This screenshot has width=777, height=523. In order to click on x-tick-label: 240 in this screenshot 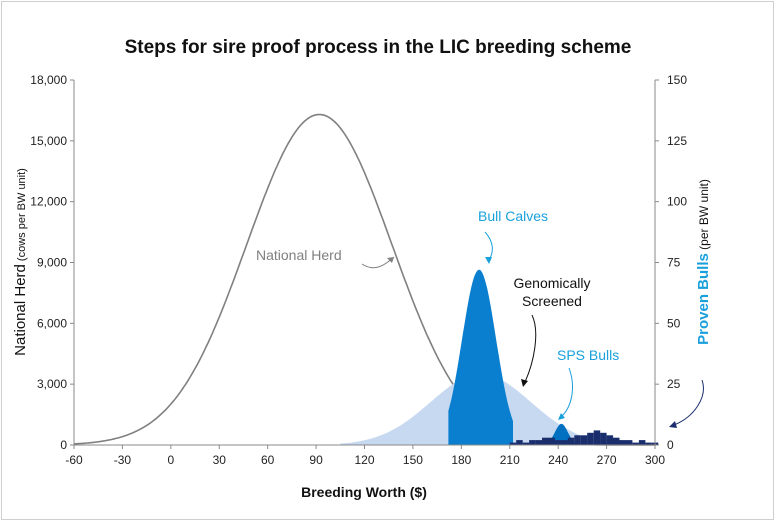, I will do `click(558, 460)`.